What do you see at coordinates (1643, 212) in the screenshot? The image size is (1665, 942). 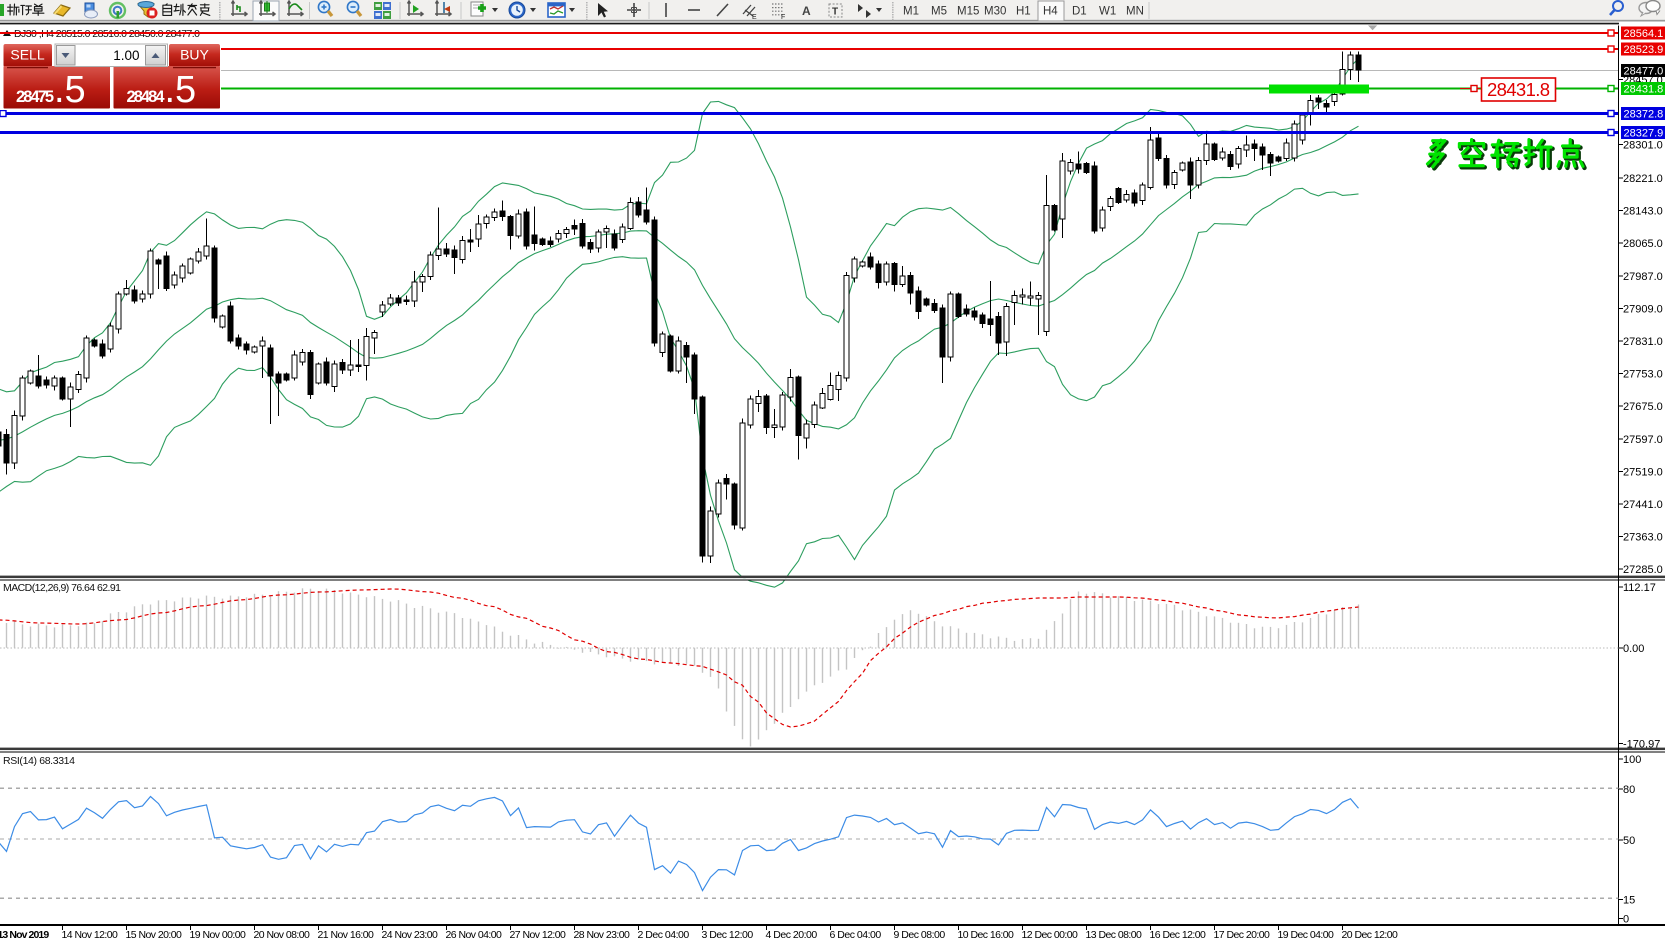 I see `svg-text: 28143.0` at bounding box center [1643, 212].